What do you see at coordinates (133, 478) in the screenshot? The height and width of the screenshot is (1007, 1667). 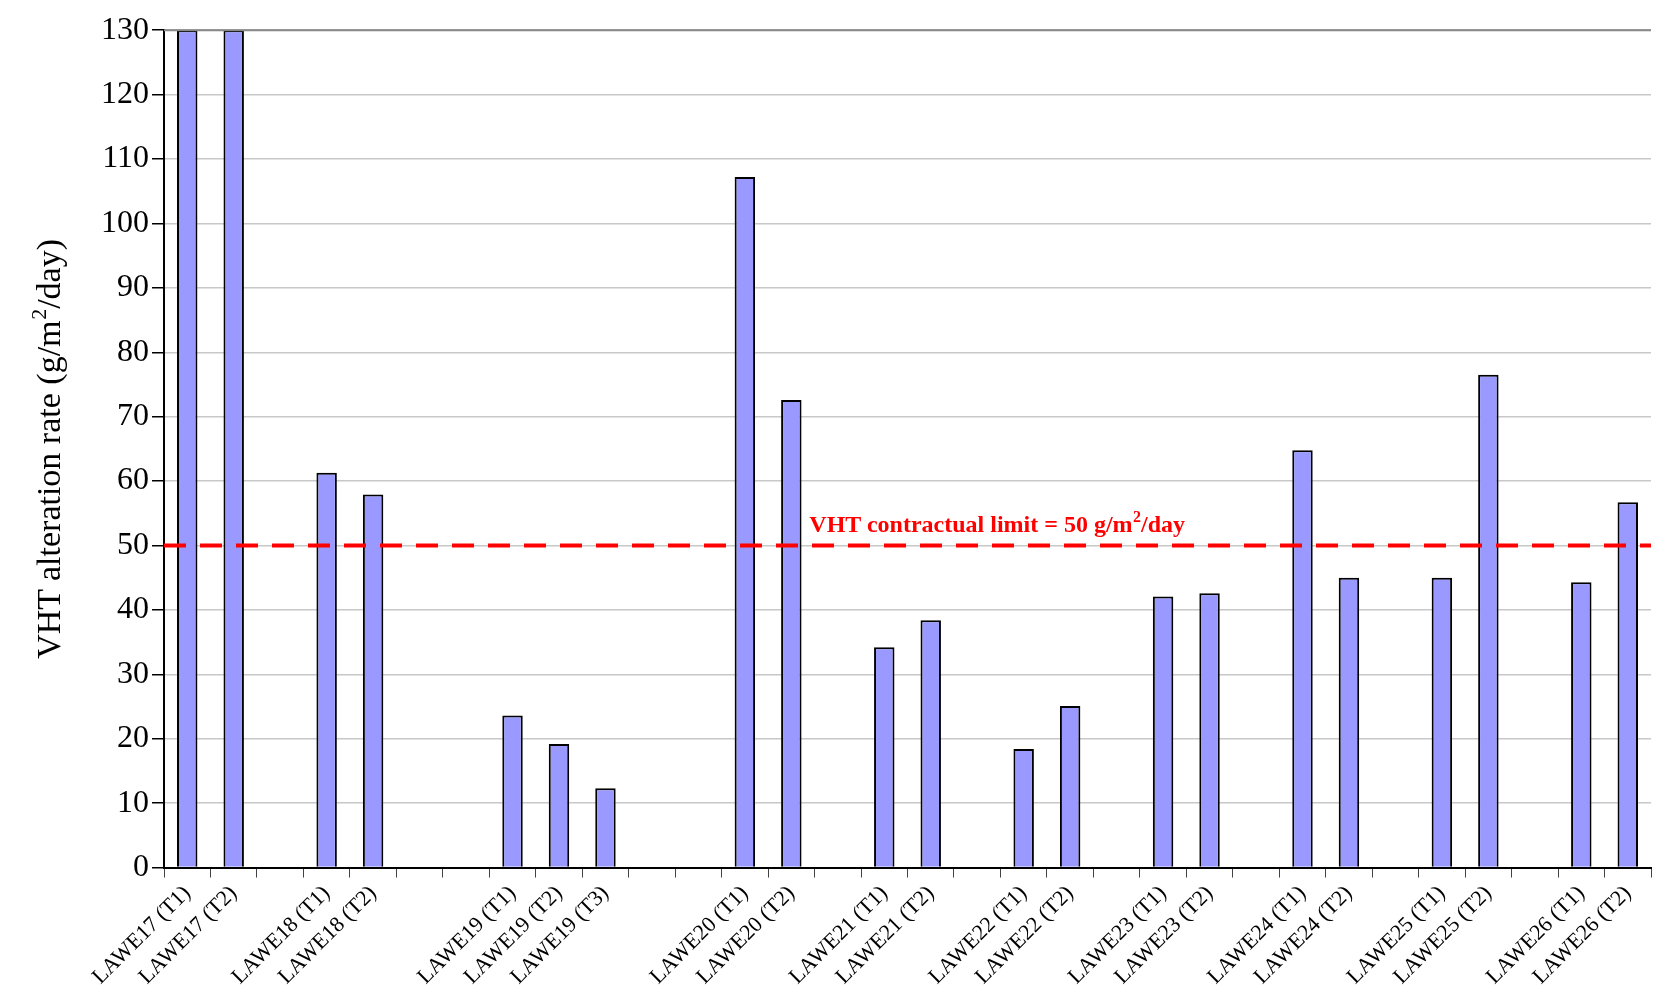 I see `y-tick-label: 60` at bounding box center [133, 478].